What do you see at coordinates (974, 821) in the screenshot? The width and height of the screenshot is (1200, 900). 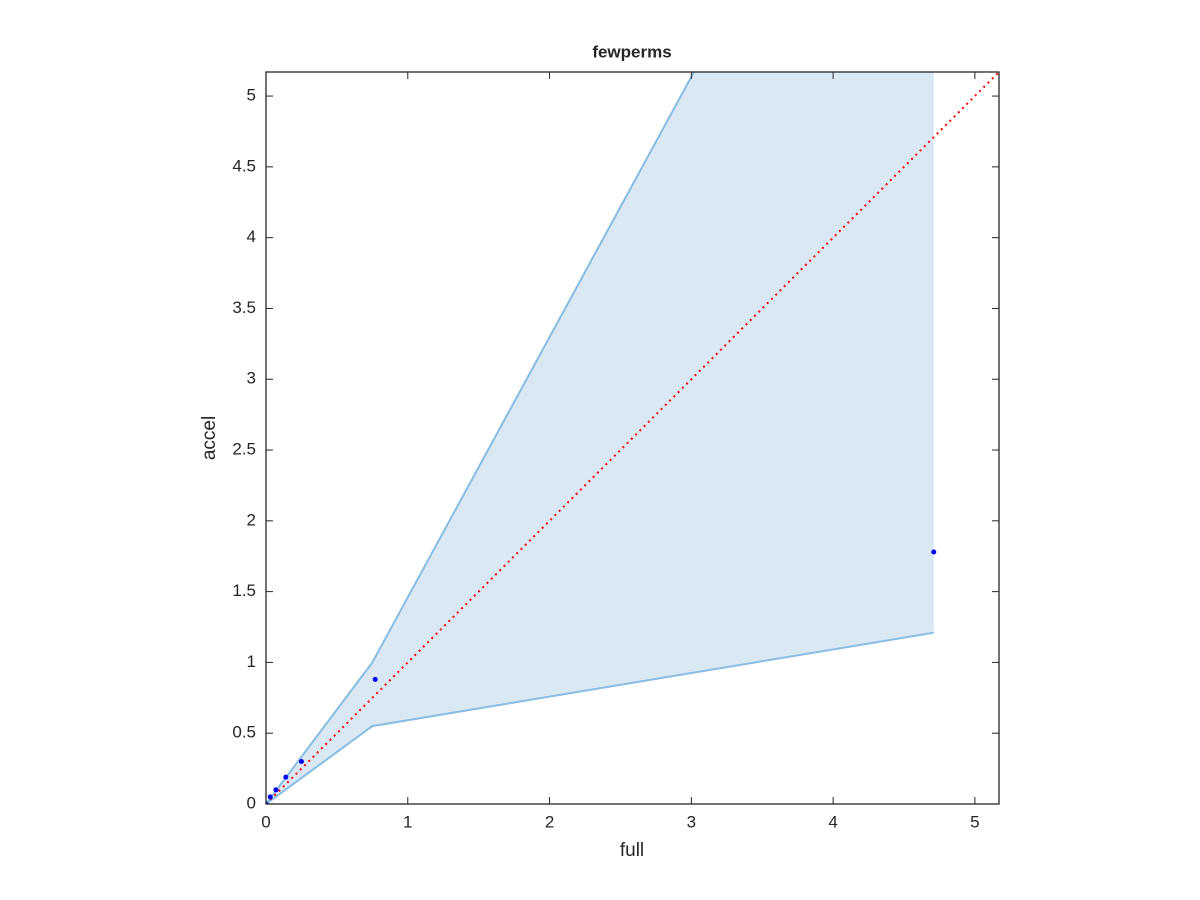 I see `x-tick-label: 5` at bounding box center [974, 821].